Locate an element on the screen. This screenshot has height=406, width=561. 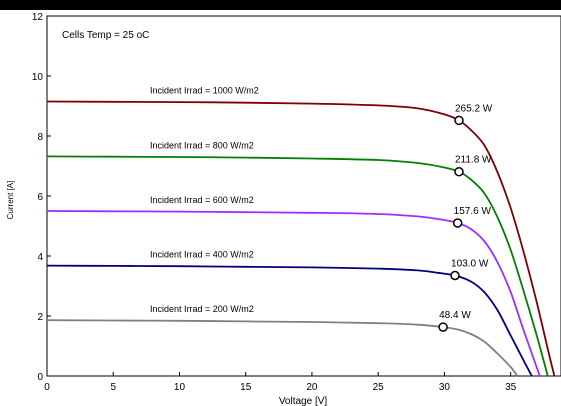
mpp-markers is located at coordinates (451, 223).